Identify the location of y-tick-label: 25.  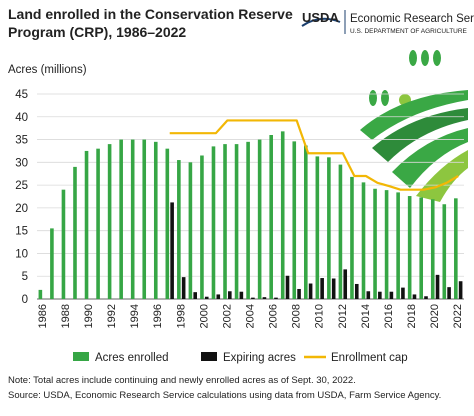
(21, 186).